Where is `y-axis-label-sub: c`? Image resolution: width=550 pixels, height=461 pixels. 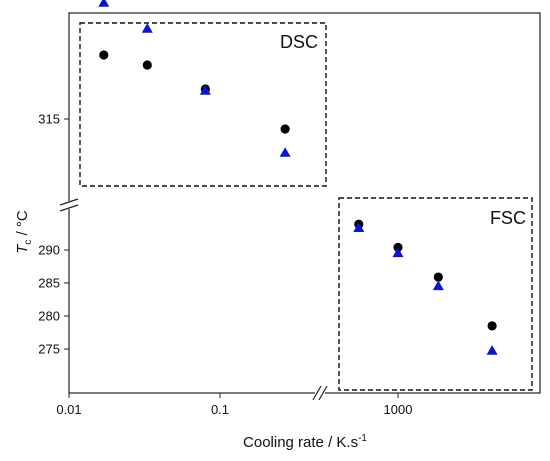 y-axis-label-sub: c is located at coordinates (28, 242).